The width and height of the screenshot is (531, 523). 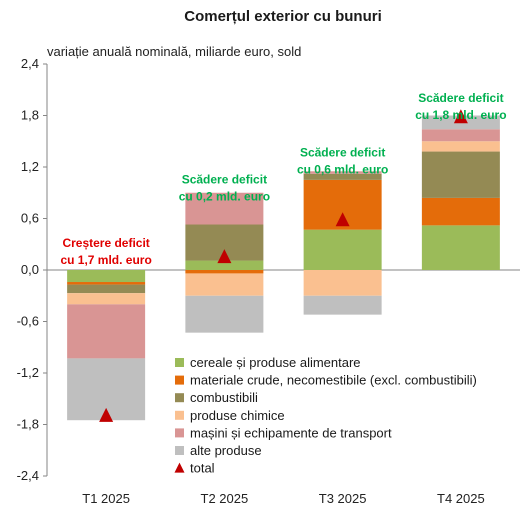 I want to click on x-category-label: T3 2025, so click(x=343, y=498).